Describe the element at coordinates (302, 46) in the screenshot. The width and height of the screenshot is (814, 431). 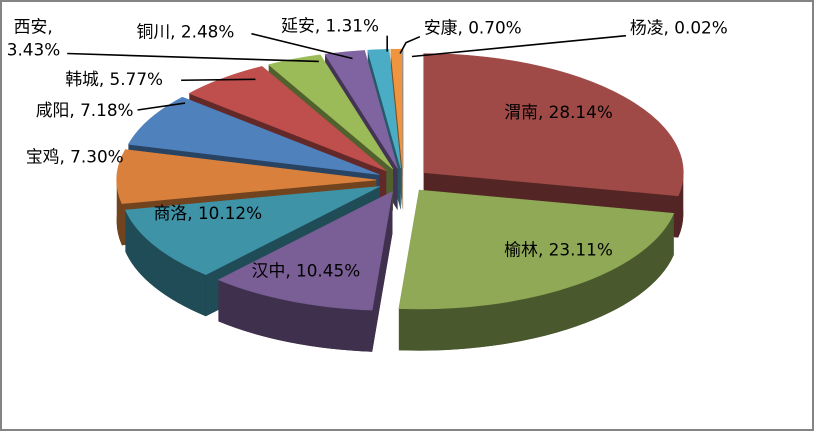
I see `leader-line-tongchuan` at that location.